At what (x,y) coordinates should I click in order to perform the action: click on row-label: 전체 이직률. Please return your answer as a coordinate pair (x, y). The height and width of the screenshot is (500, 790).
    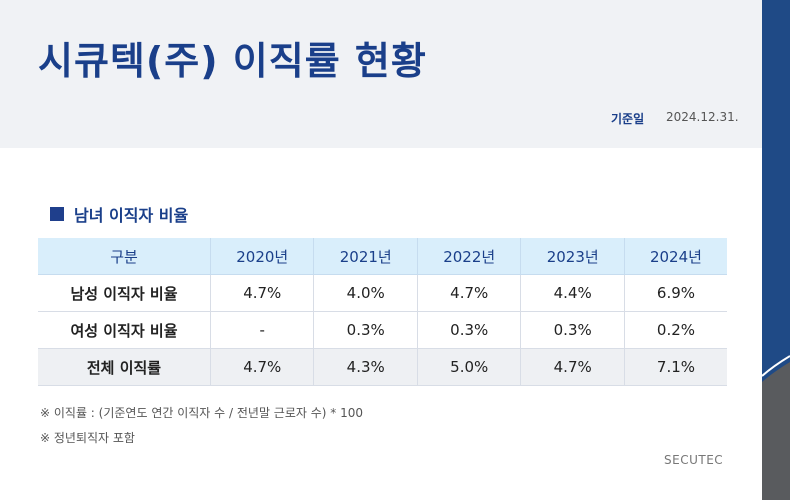
    Looking at the image, I should click on (124, 367).